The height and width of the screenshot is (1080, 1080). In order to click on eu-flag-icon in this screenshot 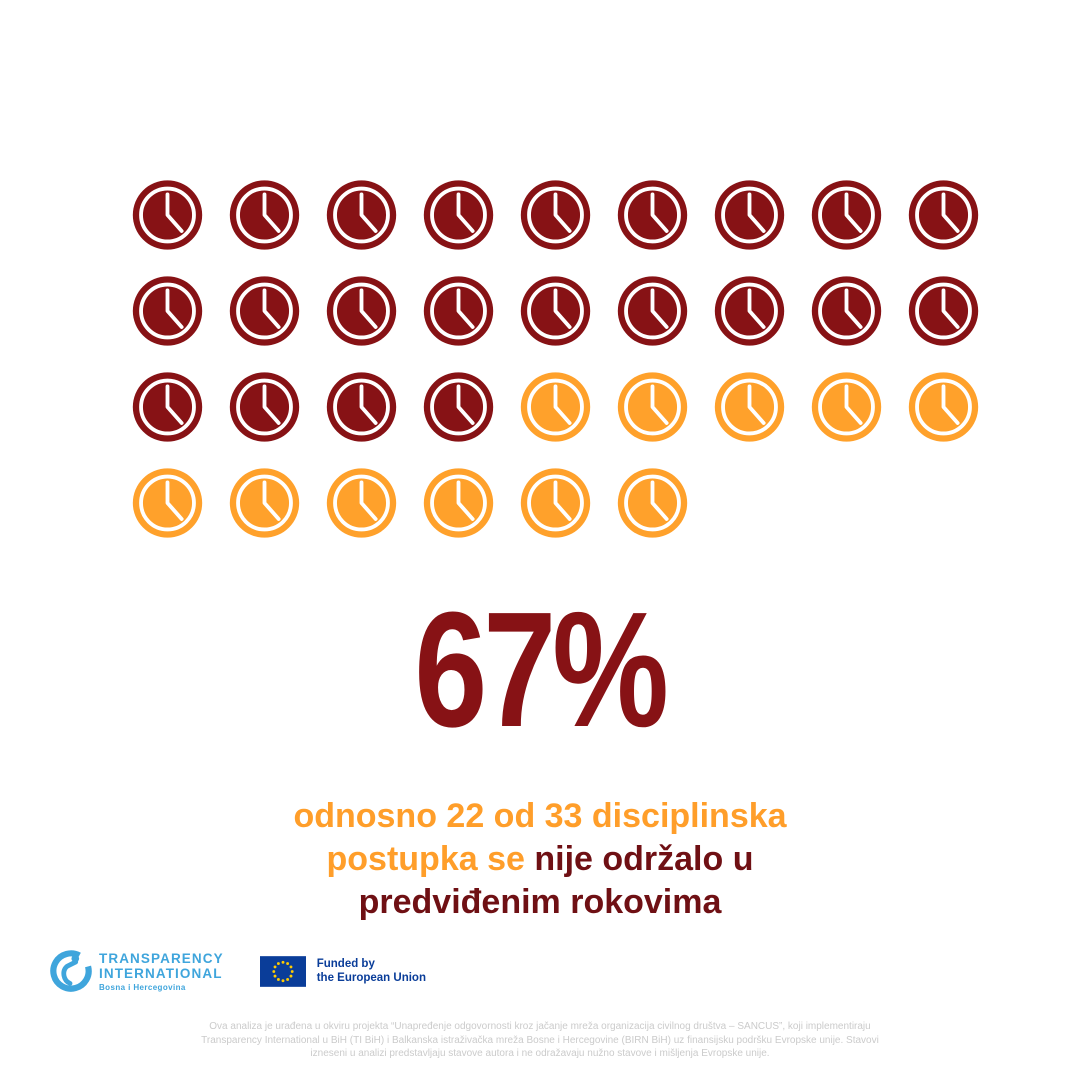, I will do `click(282, 971)`.